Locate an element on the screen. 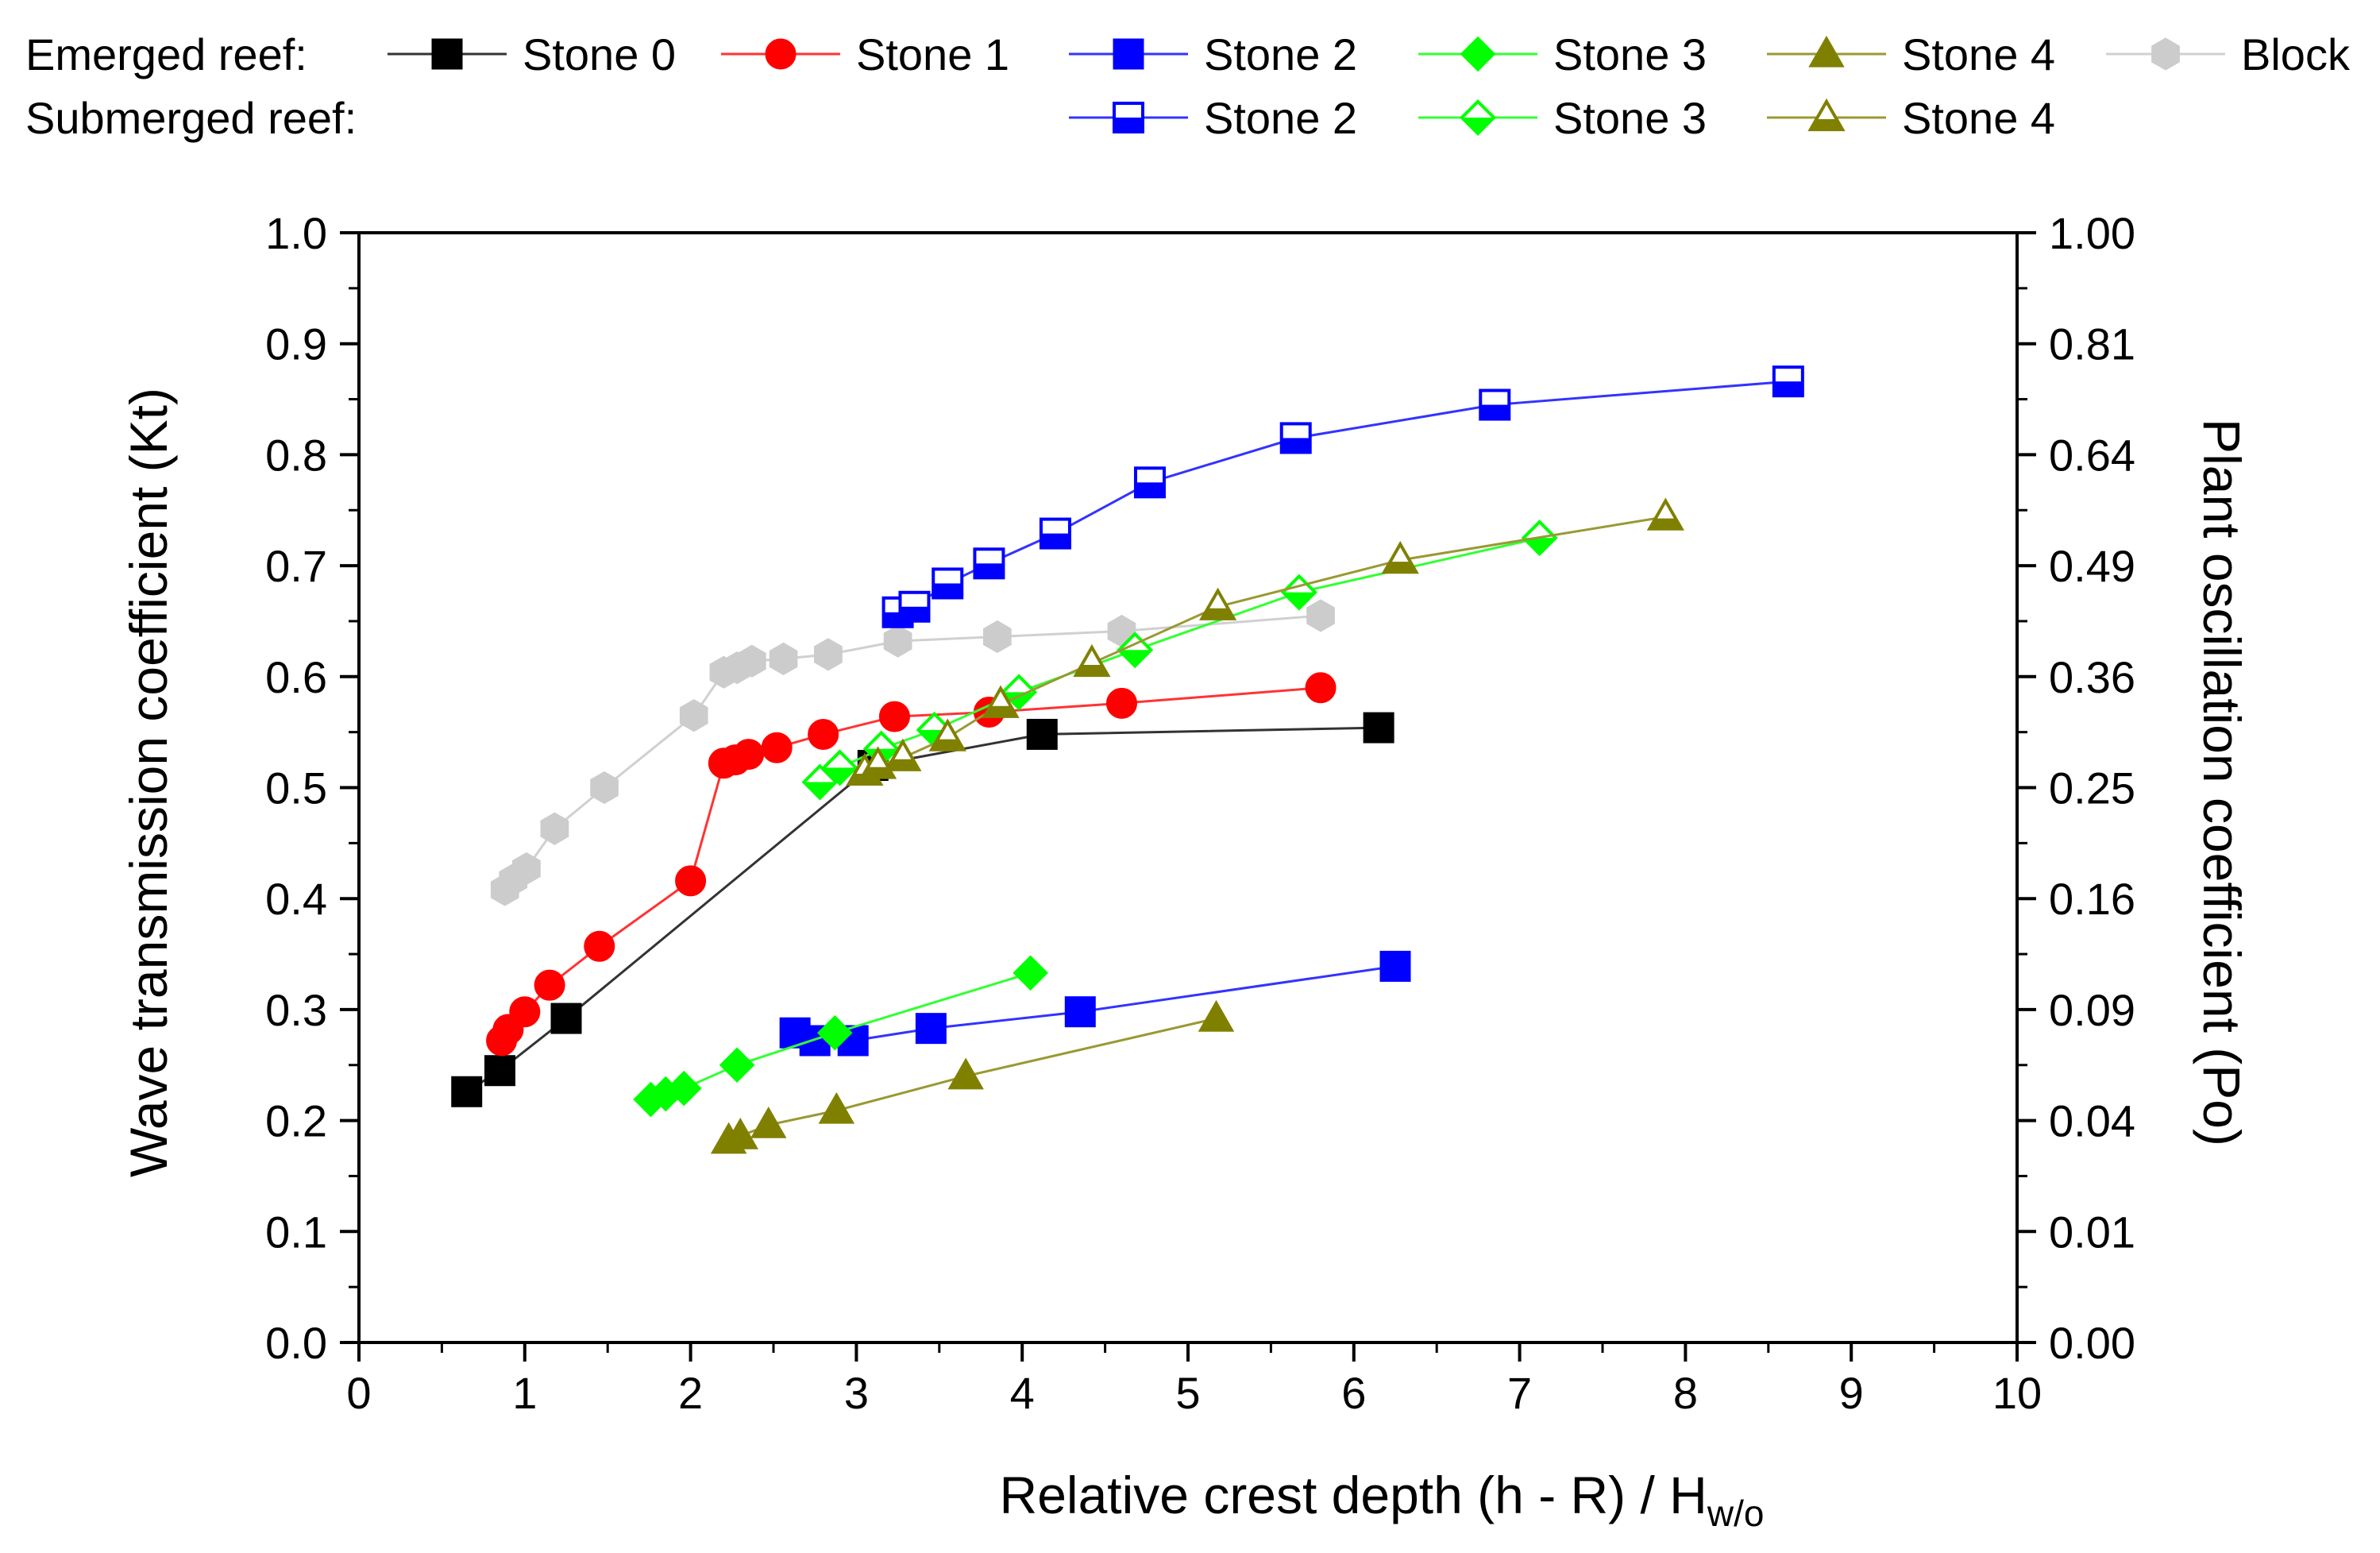  x-tick-label: 9 is located at coordinates (1851, 1393).